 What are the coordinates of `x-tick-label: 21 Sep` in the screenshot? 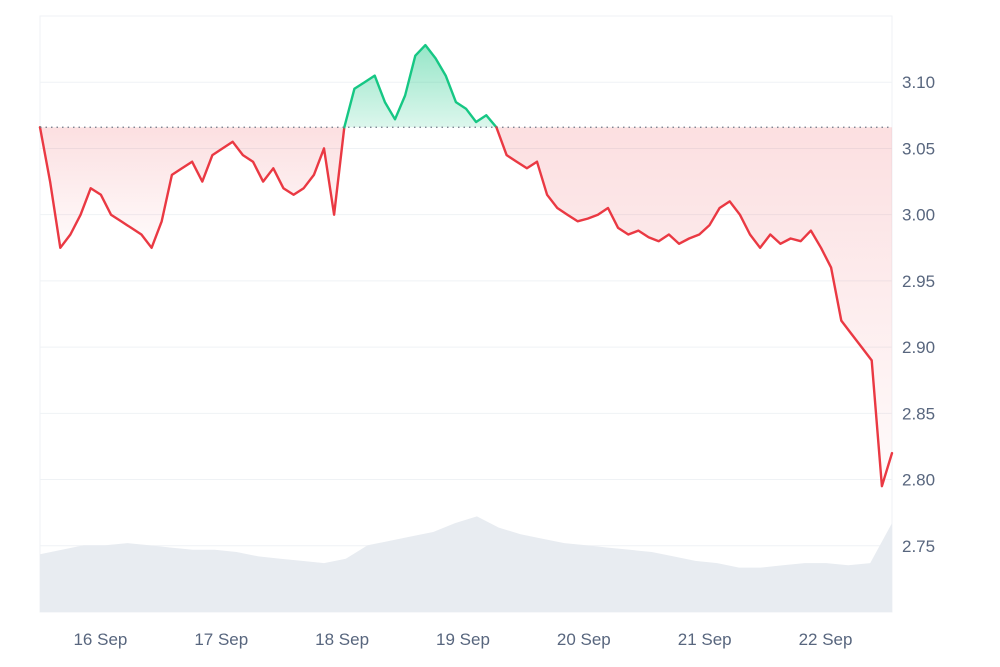 It's located at (705, 639).